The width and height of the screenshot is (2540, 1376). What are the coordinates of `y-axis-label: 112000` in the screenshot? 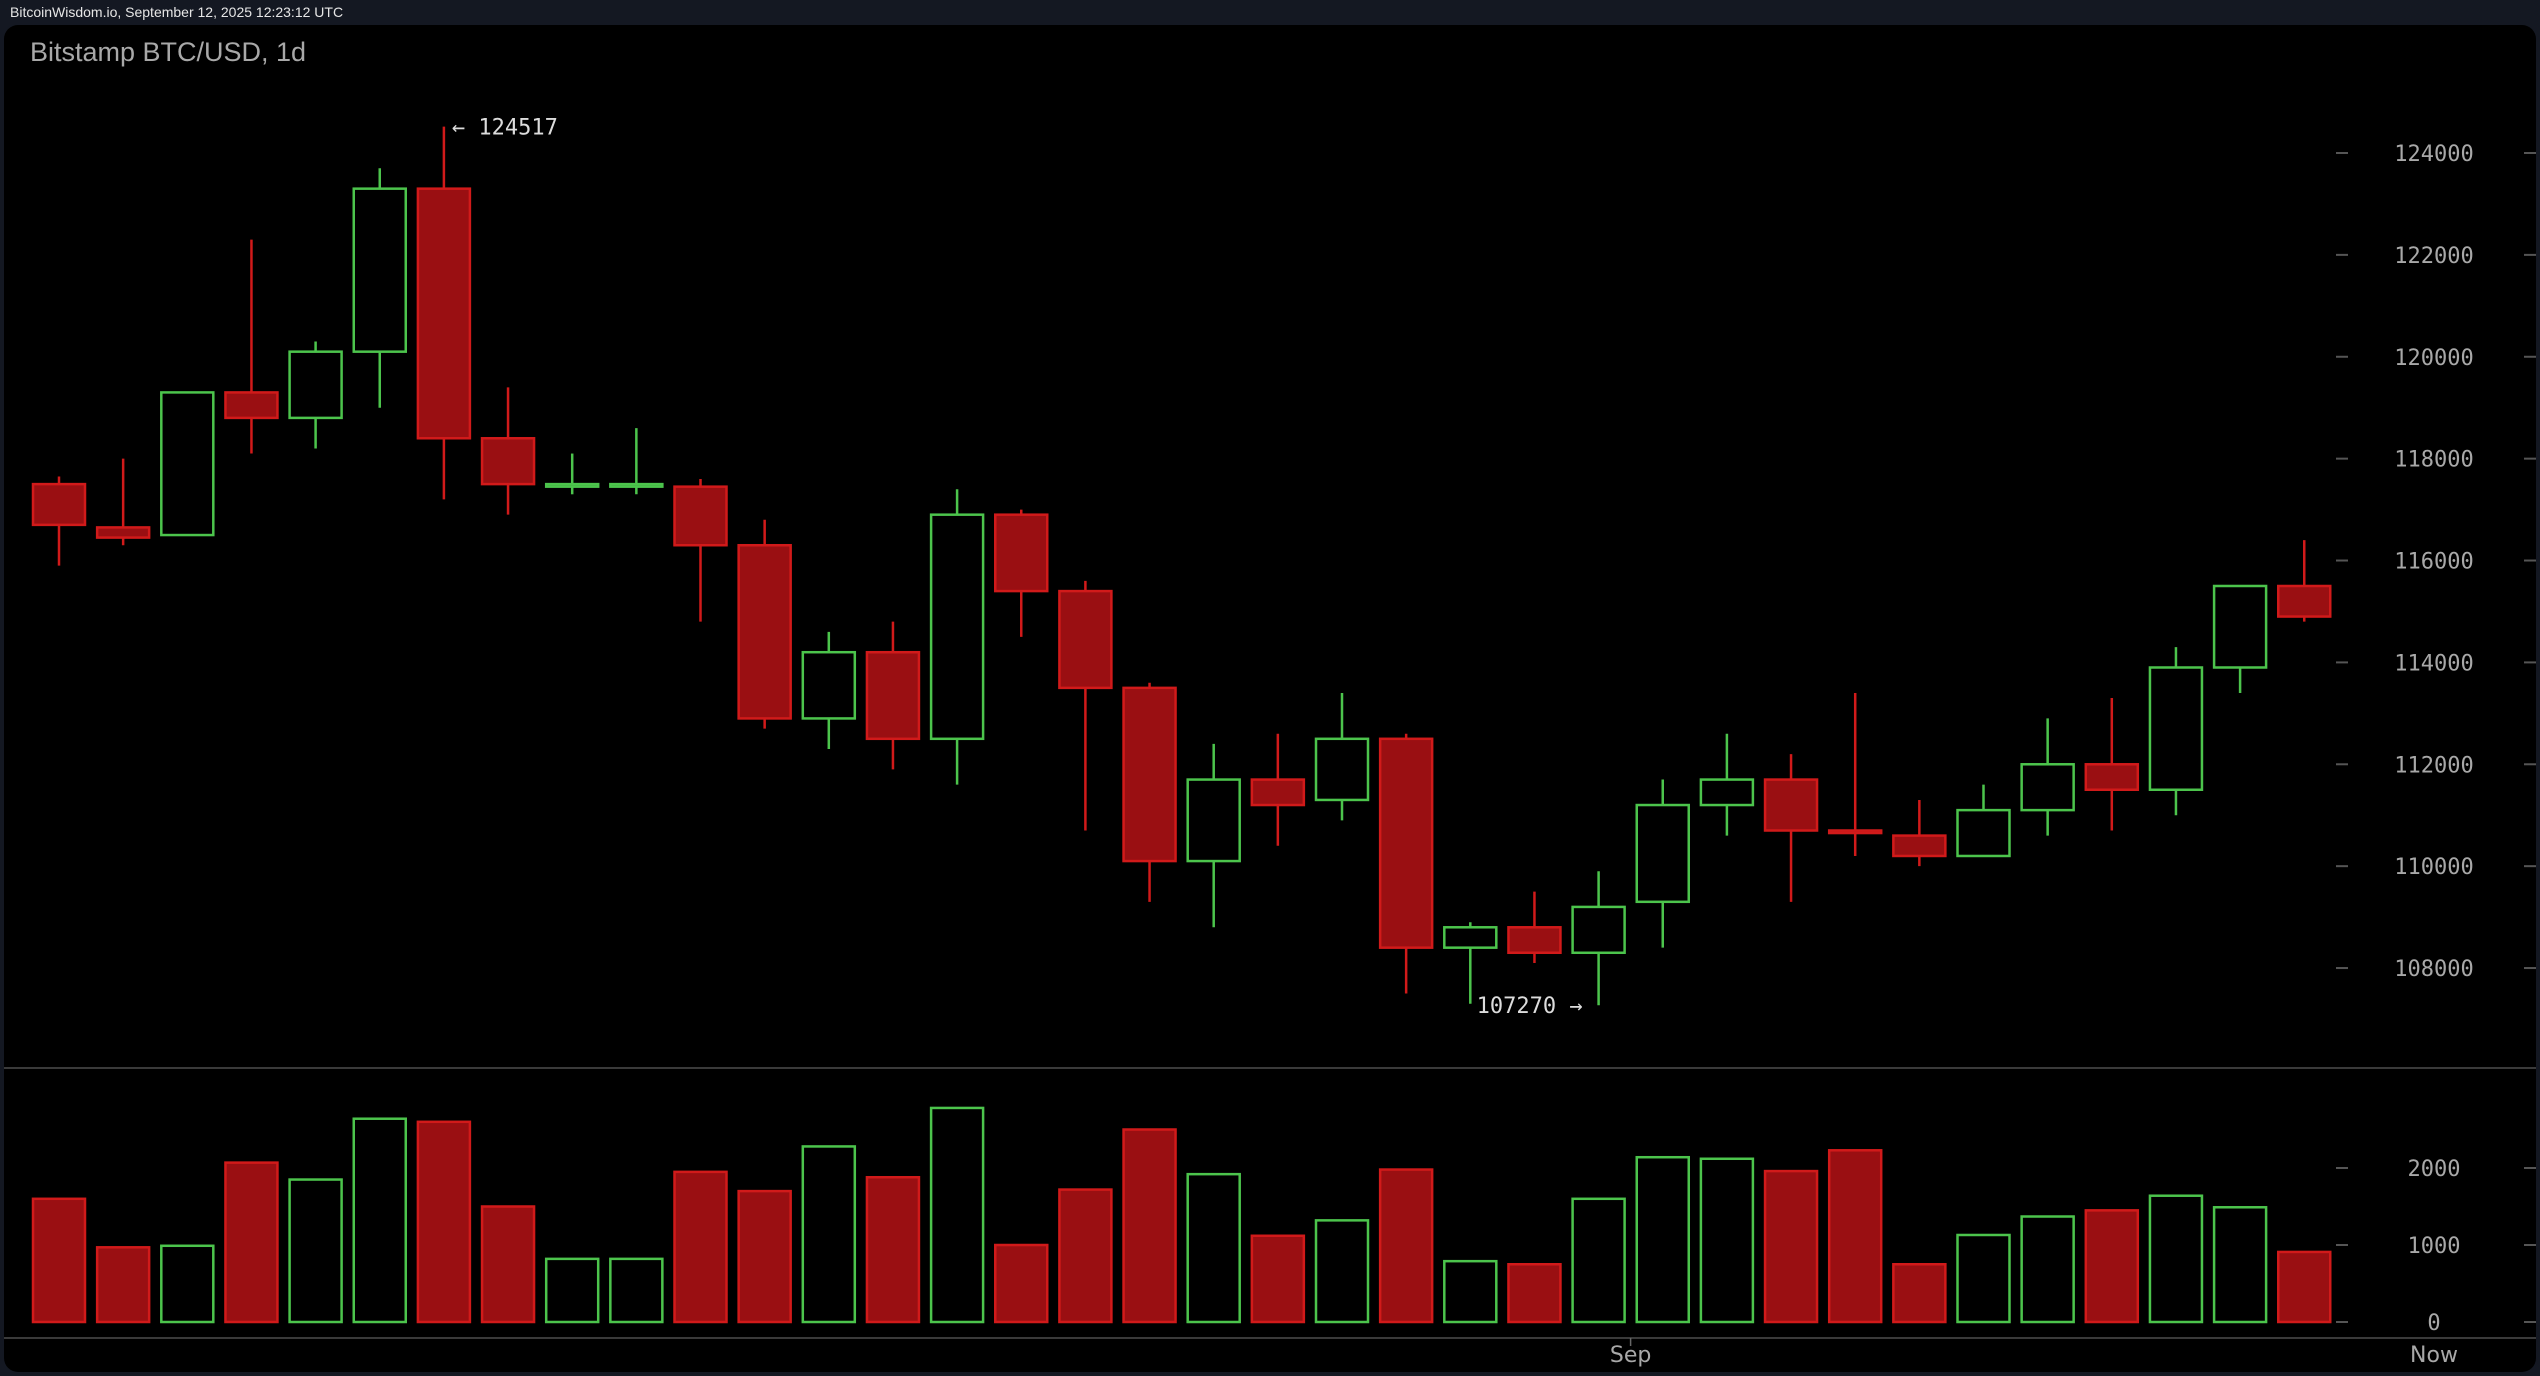 It's located at (2433, 765).